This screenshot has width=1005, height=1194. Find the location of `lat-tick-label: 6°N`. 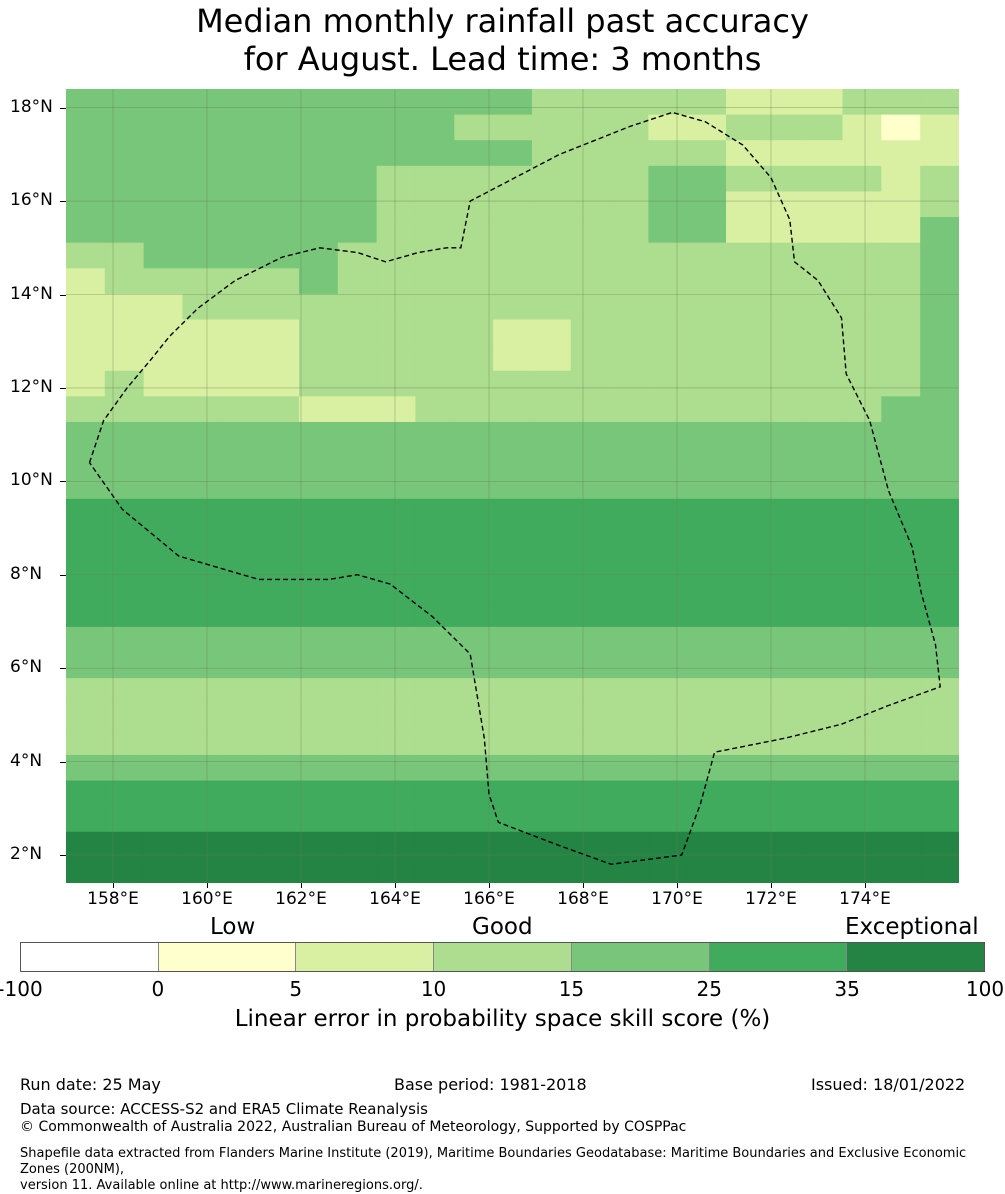

lat-tick-label: 6°N is located at coordinates (26, 667).